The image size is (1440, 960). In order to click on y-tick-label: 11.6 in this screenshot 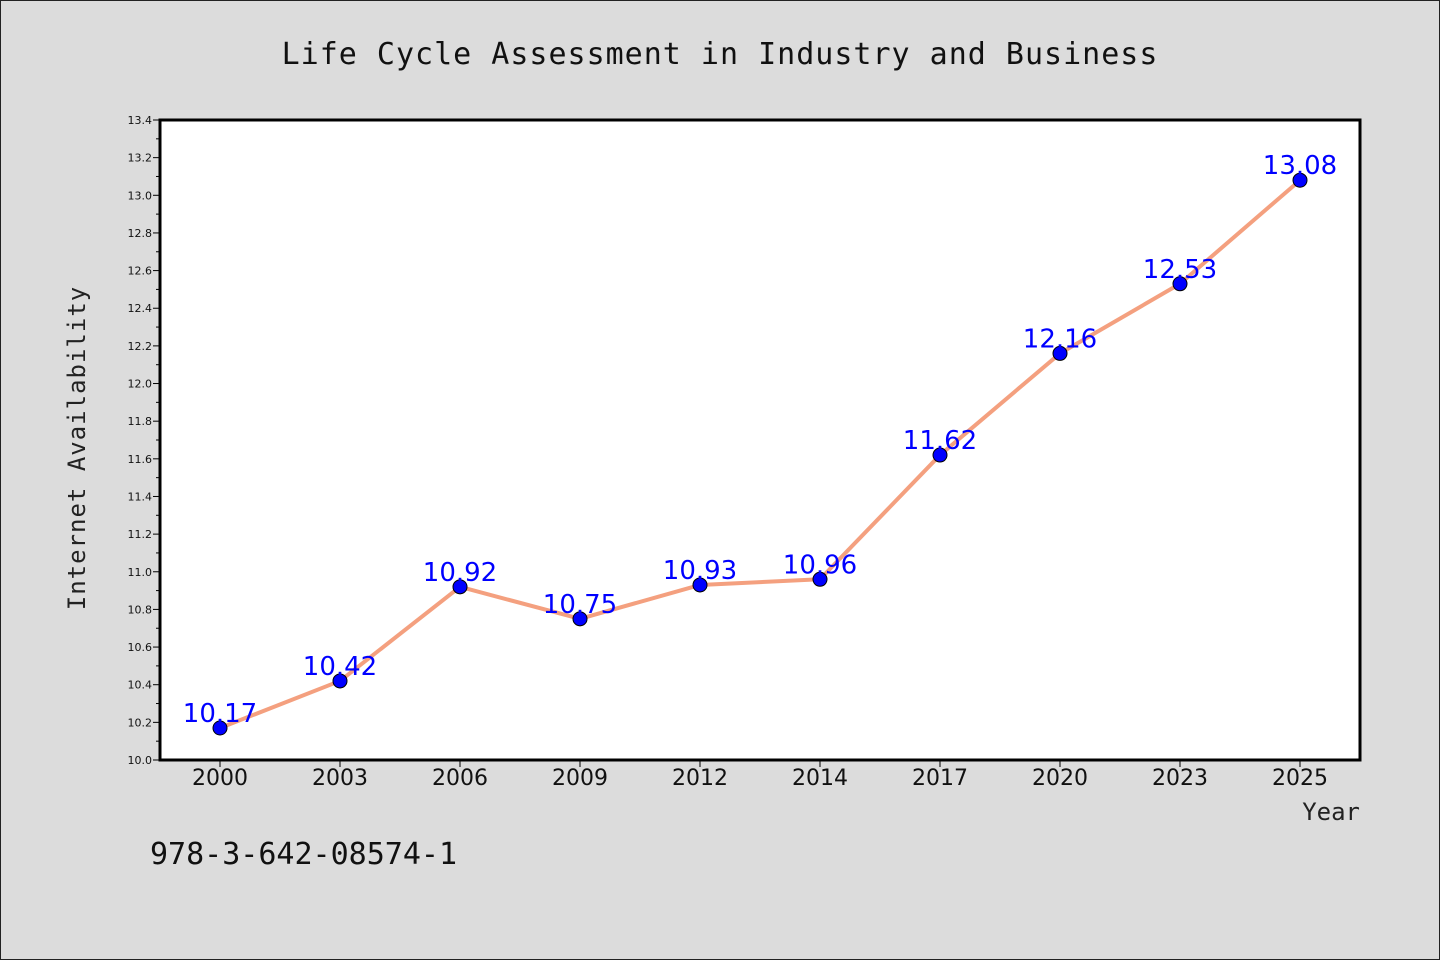, I will do `click(140, 459)`.